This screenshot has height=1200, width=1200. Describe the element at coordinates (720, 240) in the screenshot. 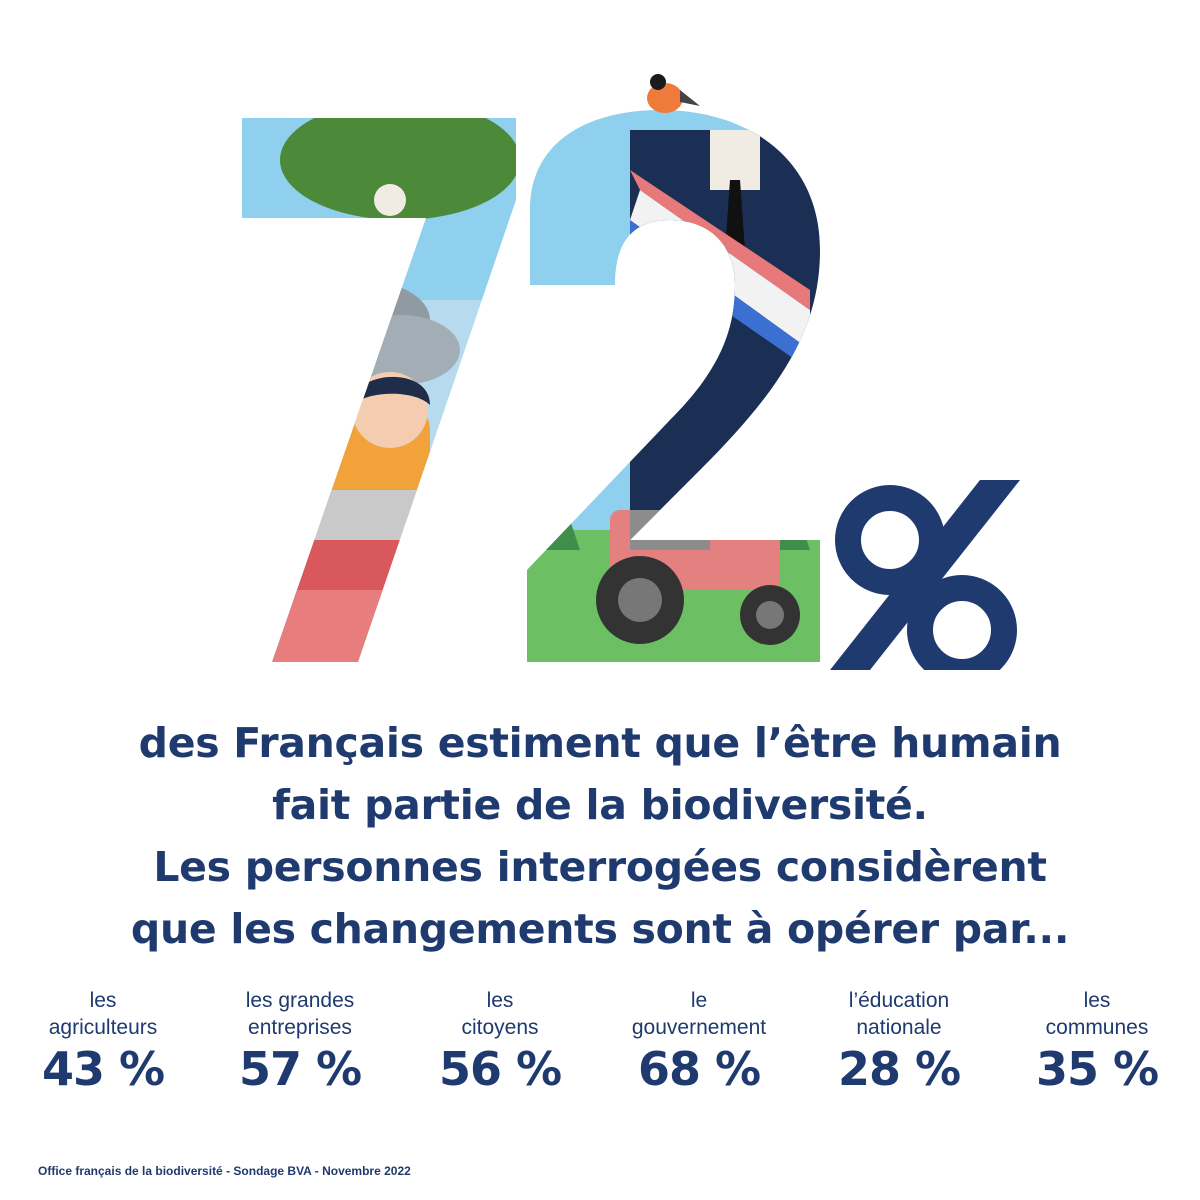

I see `sash-red` at that location.